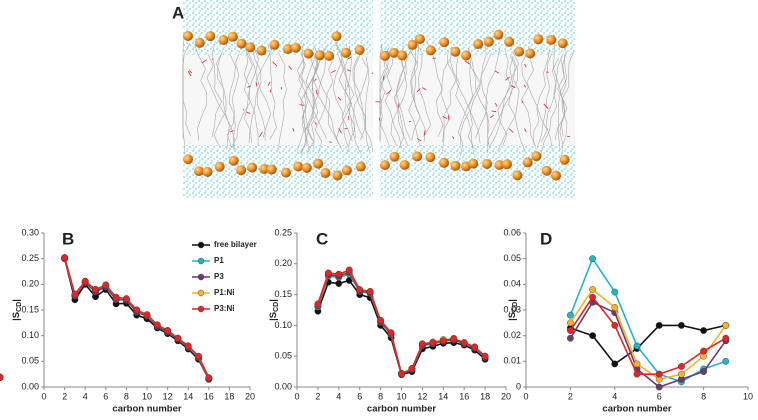 Image resolution: width=758 pixels, height=420 pixels. What do you see at coordinates (283, 294) in the screenshot?
I see `y-tick-label: 0.15` at bounding box center [283, 294].